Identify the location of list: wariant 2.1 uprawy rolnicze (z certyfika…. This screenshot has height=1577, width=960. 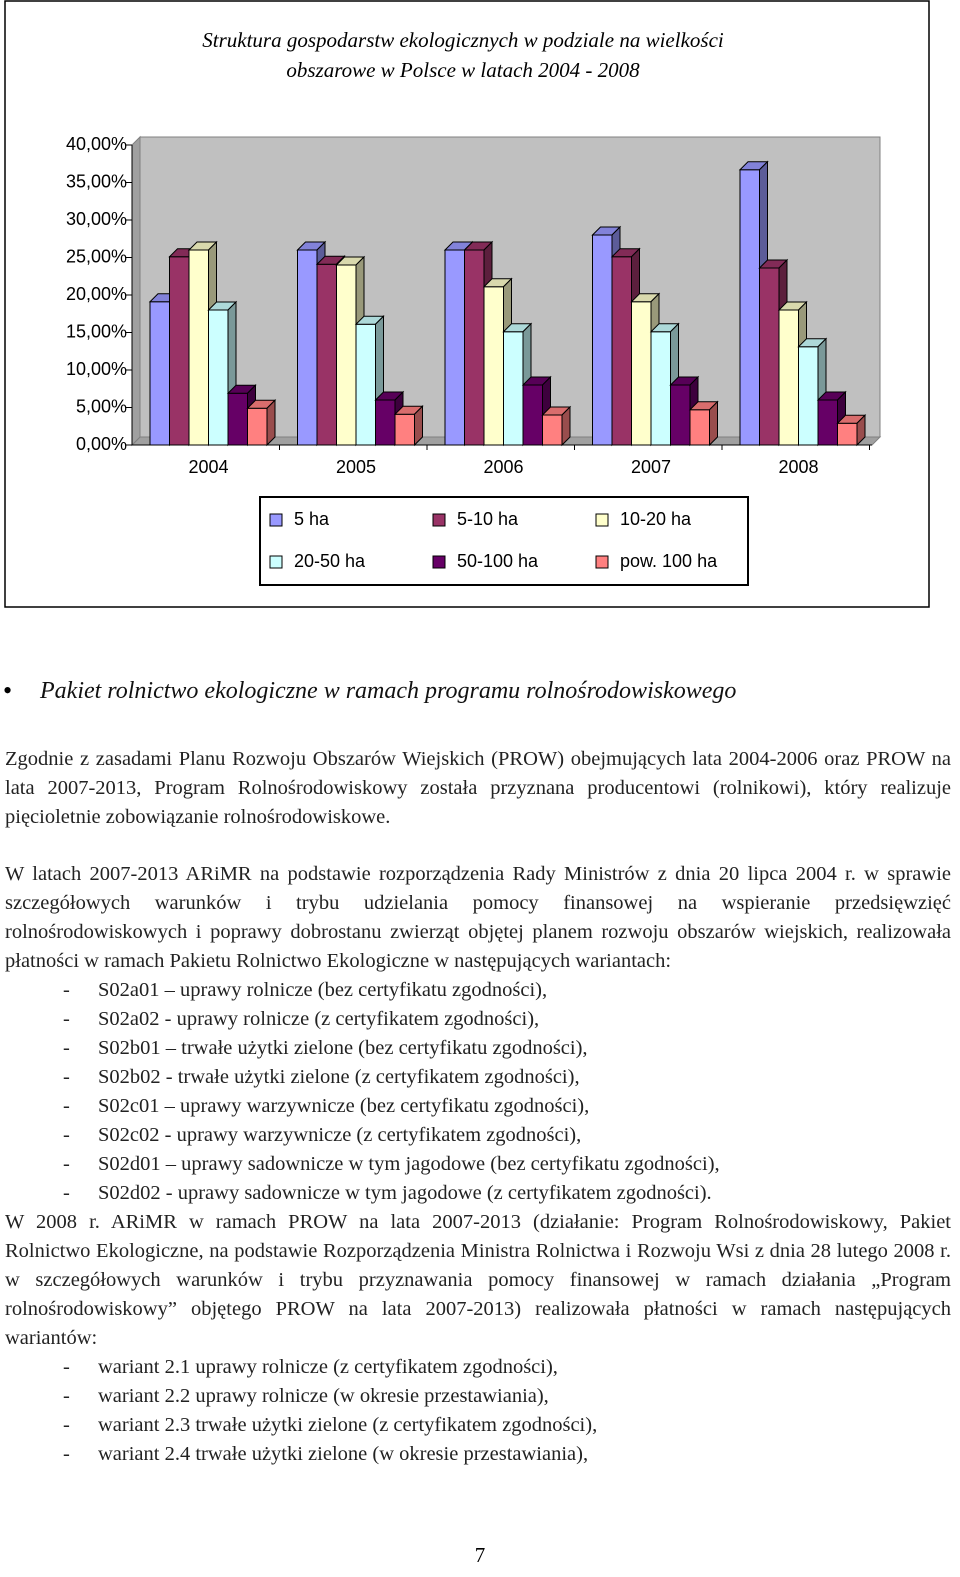
(478, 1411).